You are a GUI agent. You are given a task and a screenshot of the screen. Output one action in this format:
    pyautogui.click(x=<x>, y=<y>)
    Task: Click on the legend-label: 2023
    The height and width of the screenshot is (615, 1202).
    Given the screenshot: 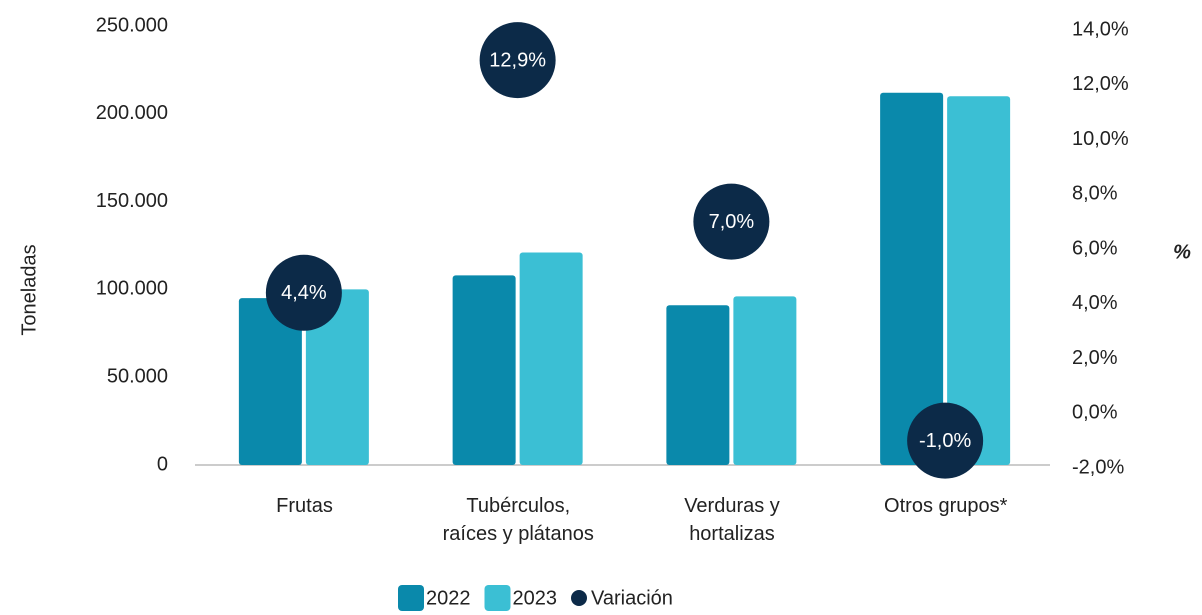 What is the action you would take?
    pyautogui.click(x=535, y=598)
    